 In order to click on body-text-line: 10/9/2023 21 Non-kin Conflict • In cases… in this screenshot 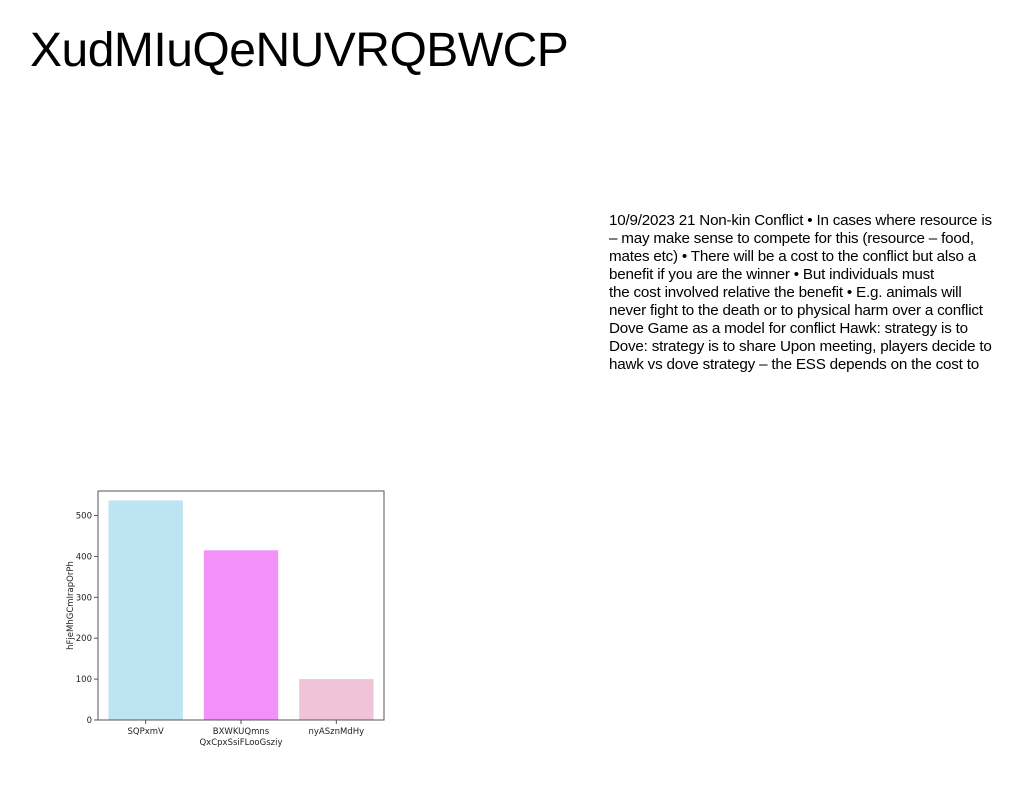, I will do `click(800, 220)`.